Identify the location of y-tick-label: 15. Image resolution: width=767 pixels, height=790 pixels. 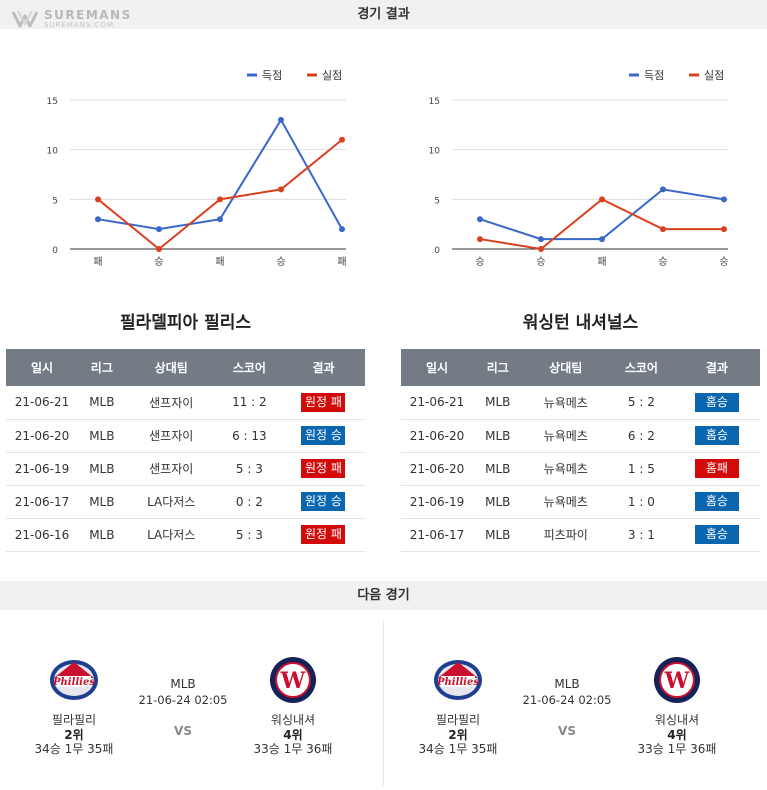
(52, 102).